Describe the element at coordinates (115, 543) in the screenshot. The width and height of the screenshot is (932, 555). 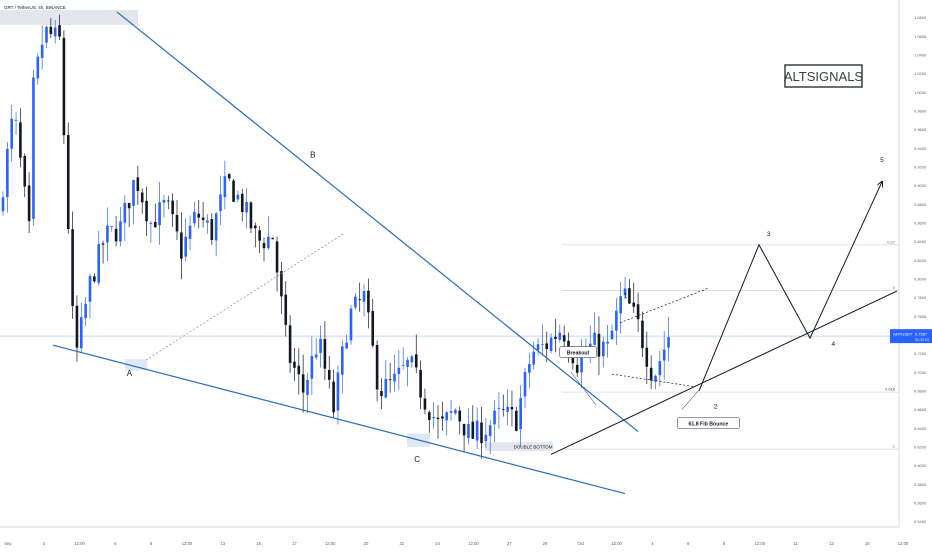
I see `x-tick-3: 6` at that location.